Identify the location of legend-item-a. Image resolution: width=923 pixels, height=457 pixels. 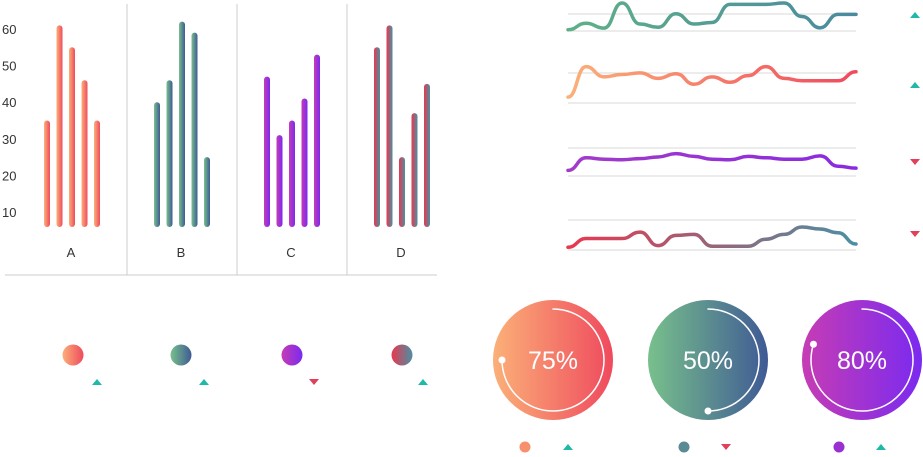
(82, 364).